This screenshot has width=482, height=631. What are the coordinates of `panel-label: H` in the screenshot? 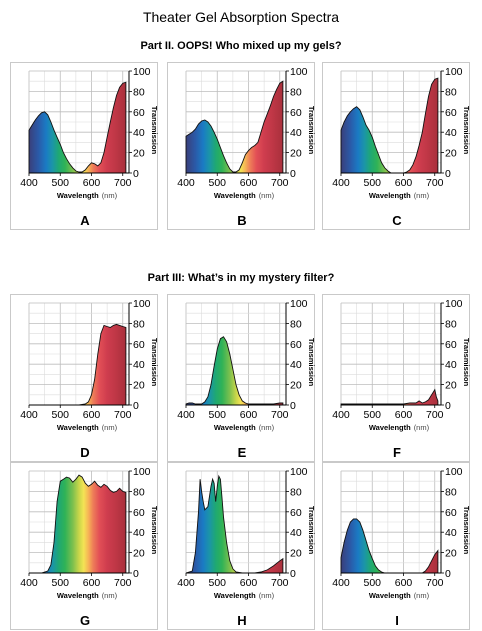 It's located at (242, 620).